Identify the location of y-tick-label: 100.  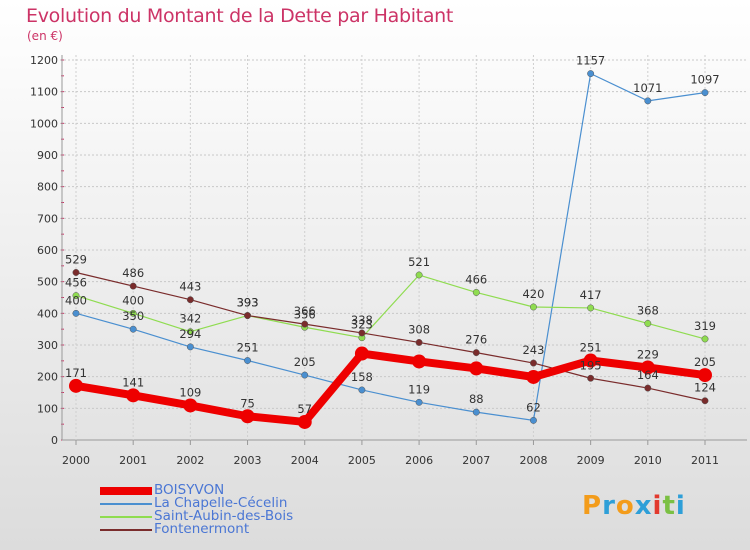
(47, 408).